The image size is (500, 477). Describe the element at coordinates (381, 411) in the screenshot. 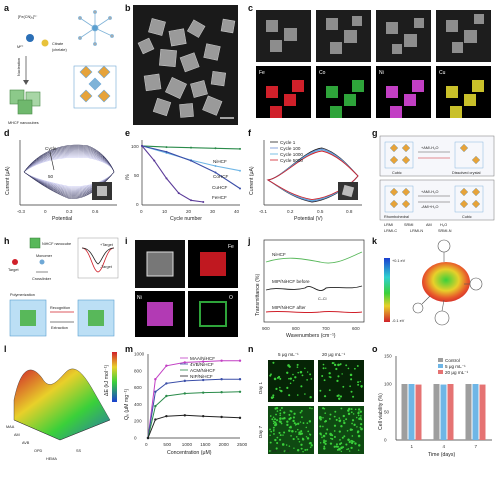

I see `panel-o-ylabel: Cell viability (%)` at that location.